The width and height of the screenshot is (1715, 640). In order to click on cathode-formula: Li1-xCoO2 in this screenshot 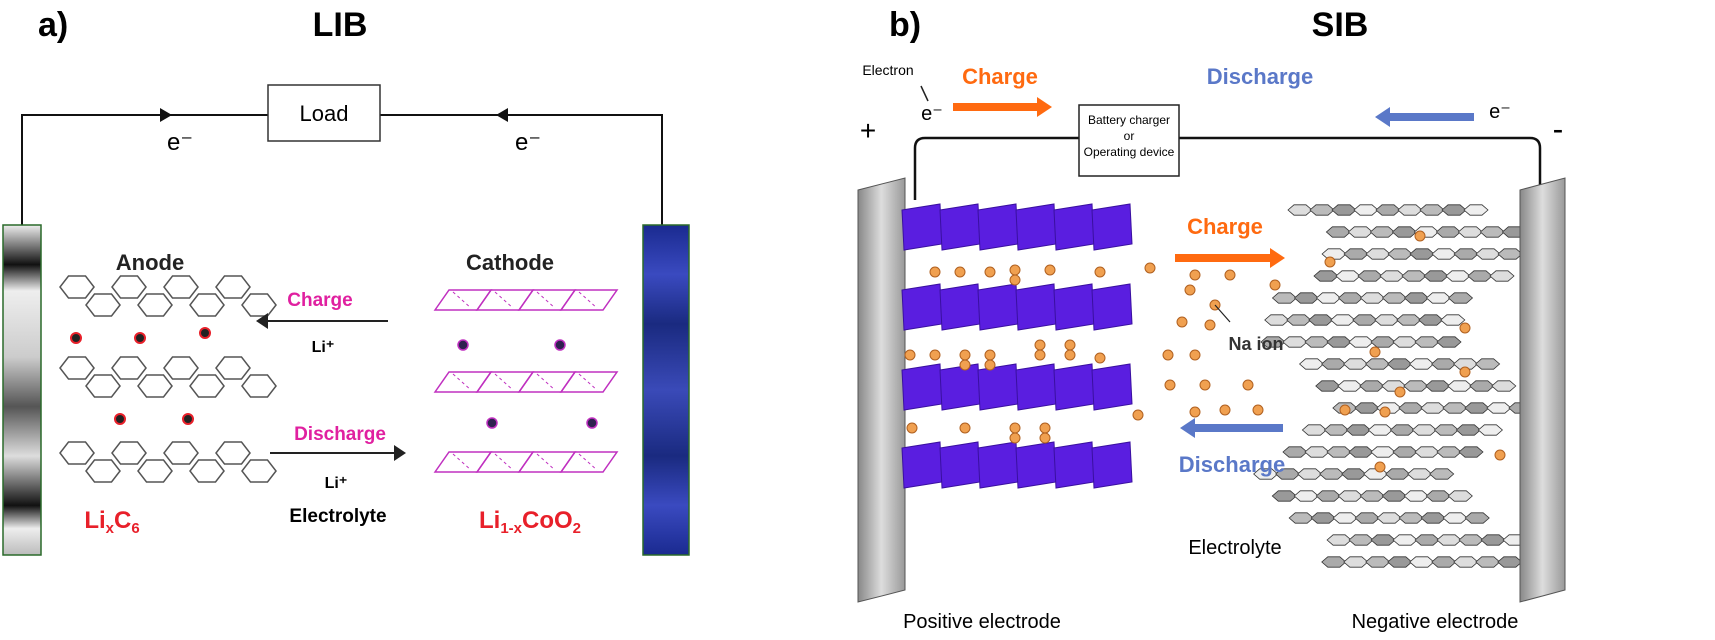, I will do `click(530, 522)`.